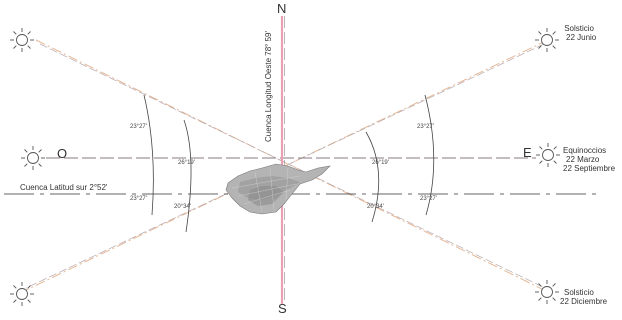 This screenshot has width=622, height=320. I want to click on solstice-june-label: Solsticio 22 Junio, so click(579, 33).